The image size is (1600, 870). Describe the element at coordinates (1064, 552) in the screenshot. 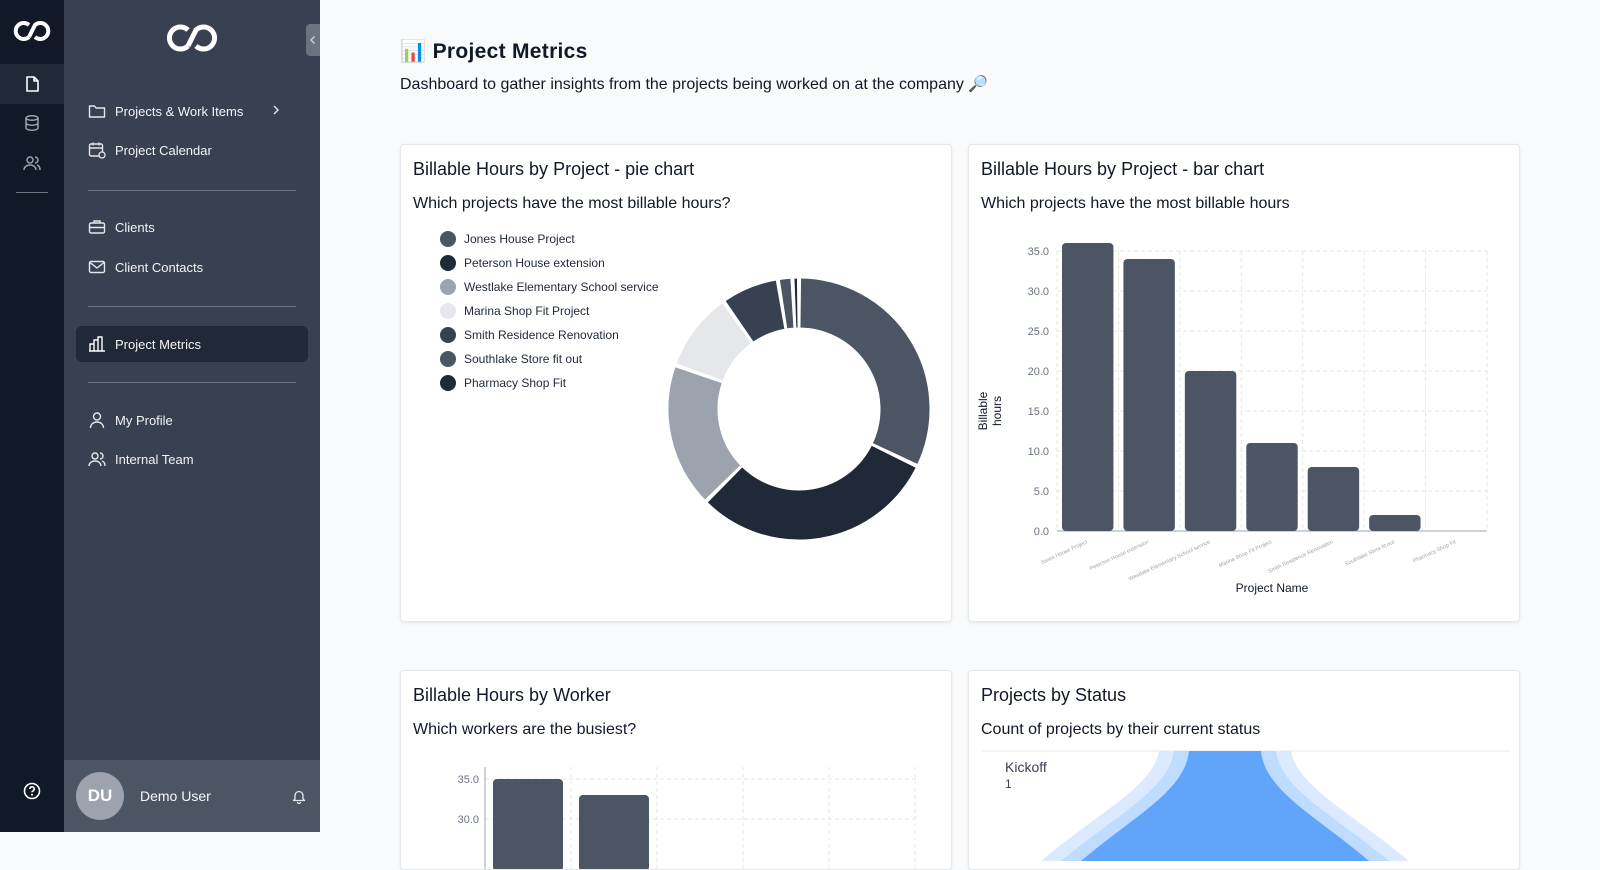

I see `x-tick-label: Jones House Project` at that location.